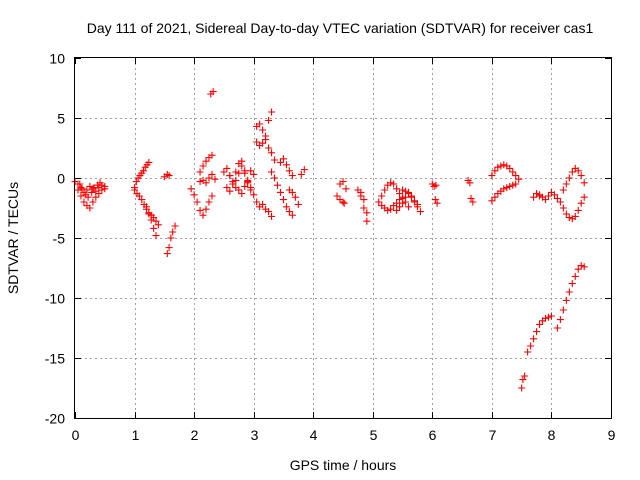 The width and height of the screenshot is (640, 480). Describe the element at coordinates (55, 419) in the screenshot. I see `y-tick-label: -20` at that location.